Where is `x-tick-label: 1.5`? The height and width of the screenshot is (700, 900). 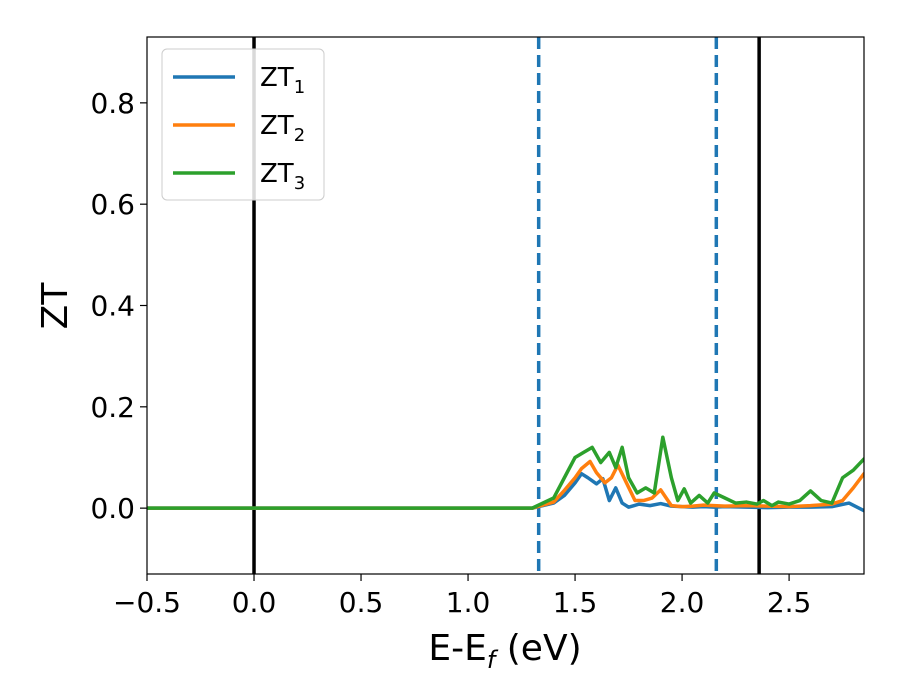
x-tick-label: 1.5 is located at coordinates (575, 602).